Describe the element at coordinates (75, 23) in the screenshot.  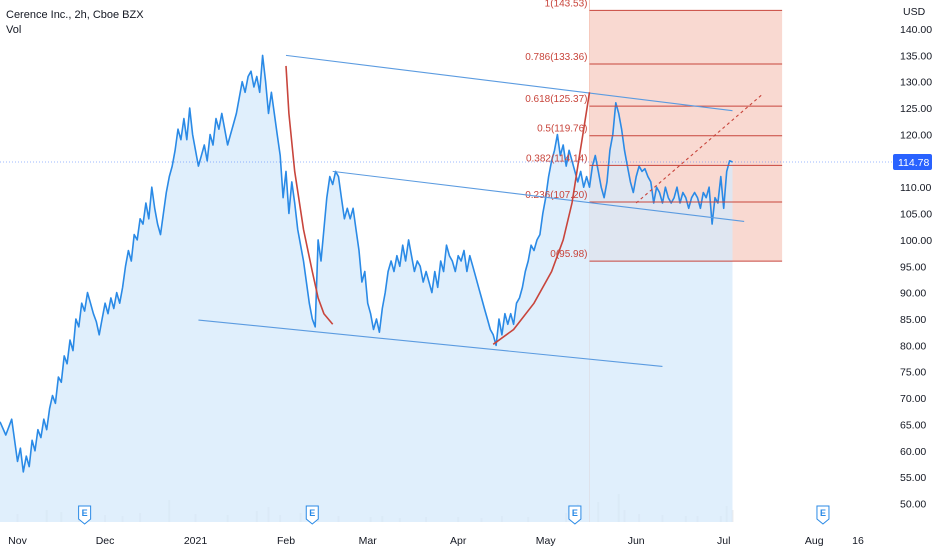
I see `chart-legend: Cerence Inc., 2h, Cboe BZX Vol` at that location.